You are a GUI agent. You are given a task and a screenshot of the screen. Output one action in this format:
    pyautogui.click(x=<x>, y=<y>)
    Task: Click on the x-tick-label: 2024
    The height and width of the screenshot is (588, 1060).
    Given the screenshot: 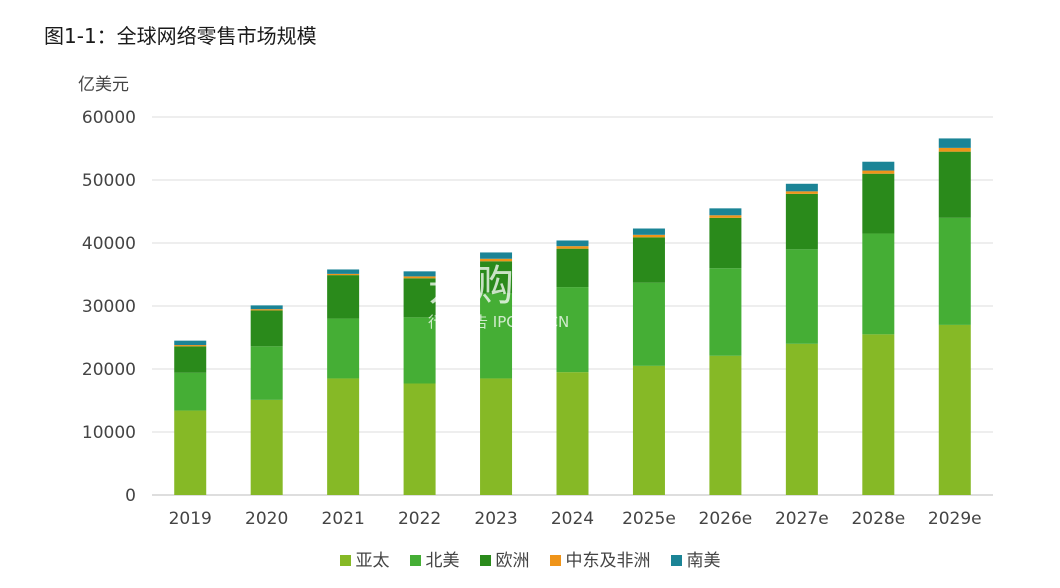 What is the action you would take?
    pyautogui.click(x=572, y=519)
    